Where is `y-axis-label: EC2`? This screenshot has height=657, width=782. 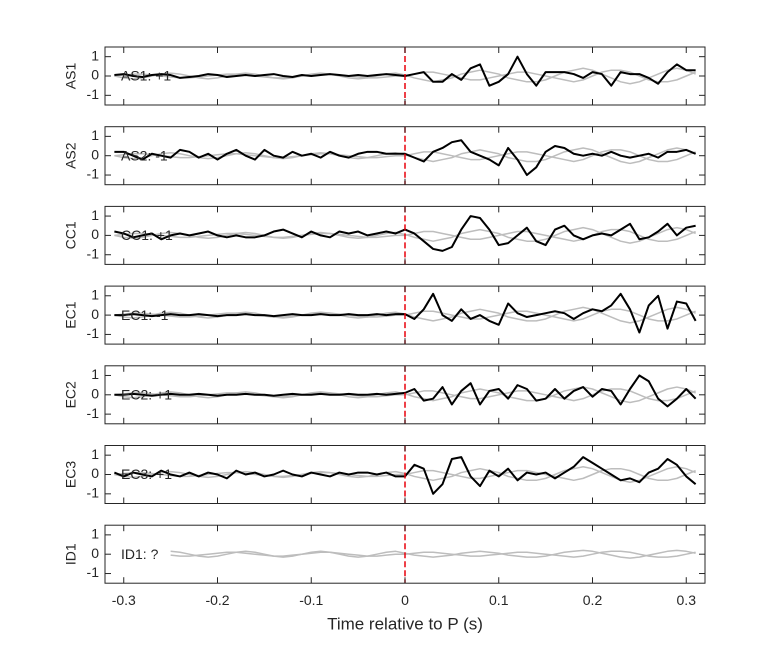 y-axis-label: EC2 is located at coordinates (71, 394).